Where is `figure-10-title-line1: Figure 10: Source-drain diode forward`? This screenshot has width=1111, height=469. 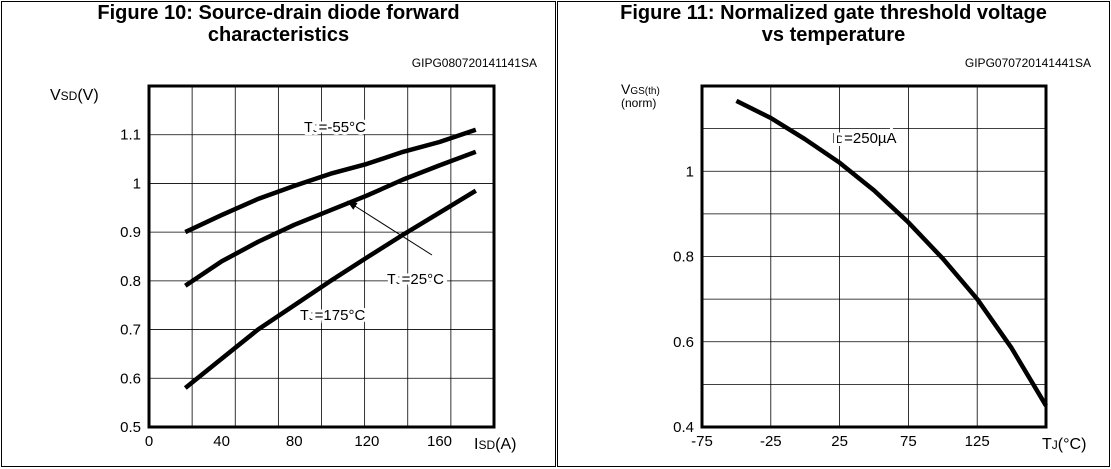
figure-10-title-line1: Figure 10: Source-drain diode forward is located at coordinates (278, 13).